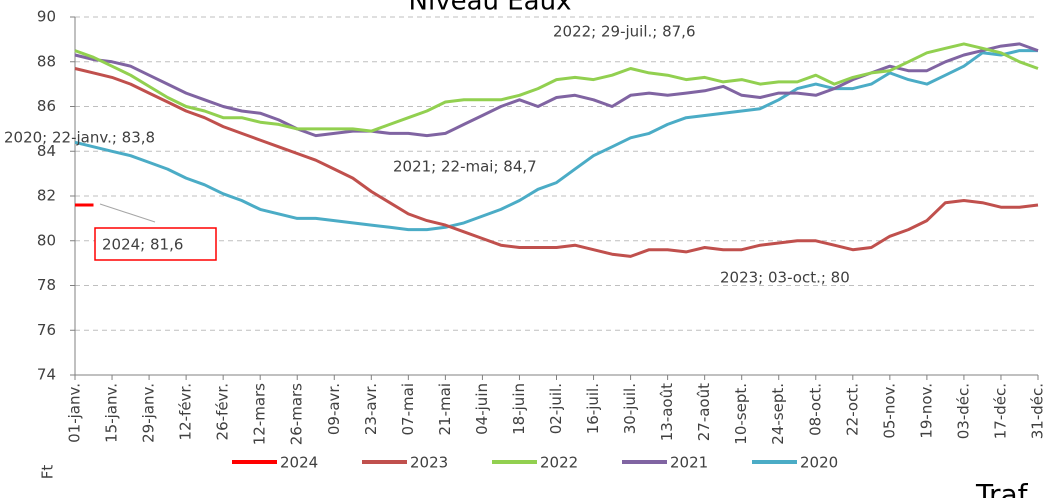 This screenshot has height=498, width=1056. What do you see at coordinates (408, 409) in the screenshot?
I see `x-tick-label: 07-mai` at bounding box center [408, 409].